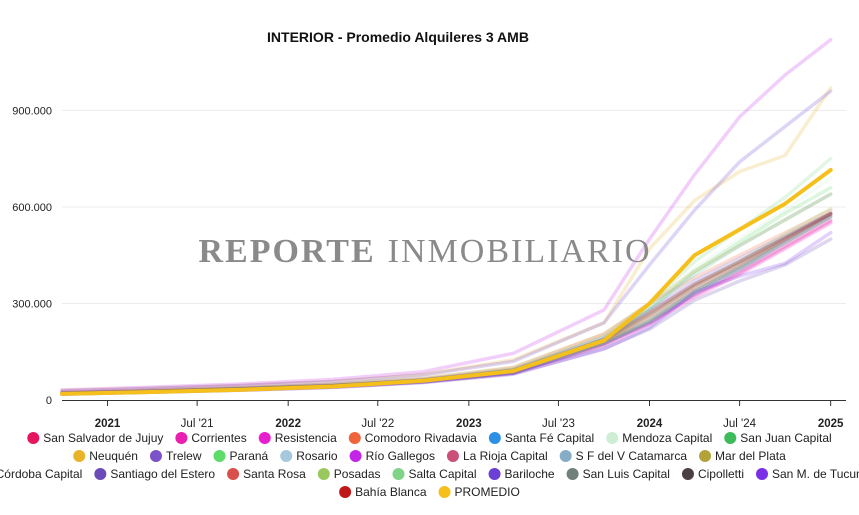 The width and height of the screenshot is (859, 515). I want to click on legend-item: Córdoba Capital, so click(41, 474).